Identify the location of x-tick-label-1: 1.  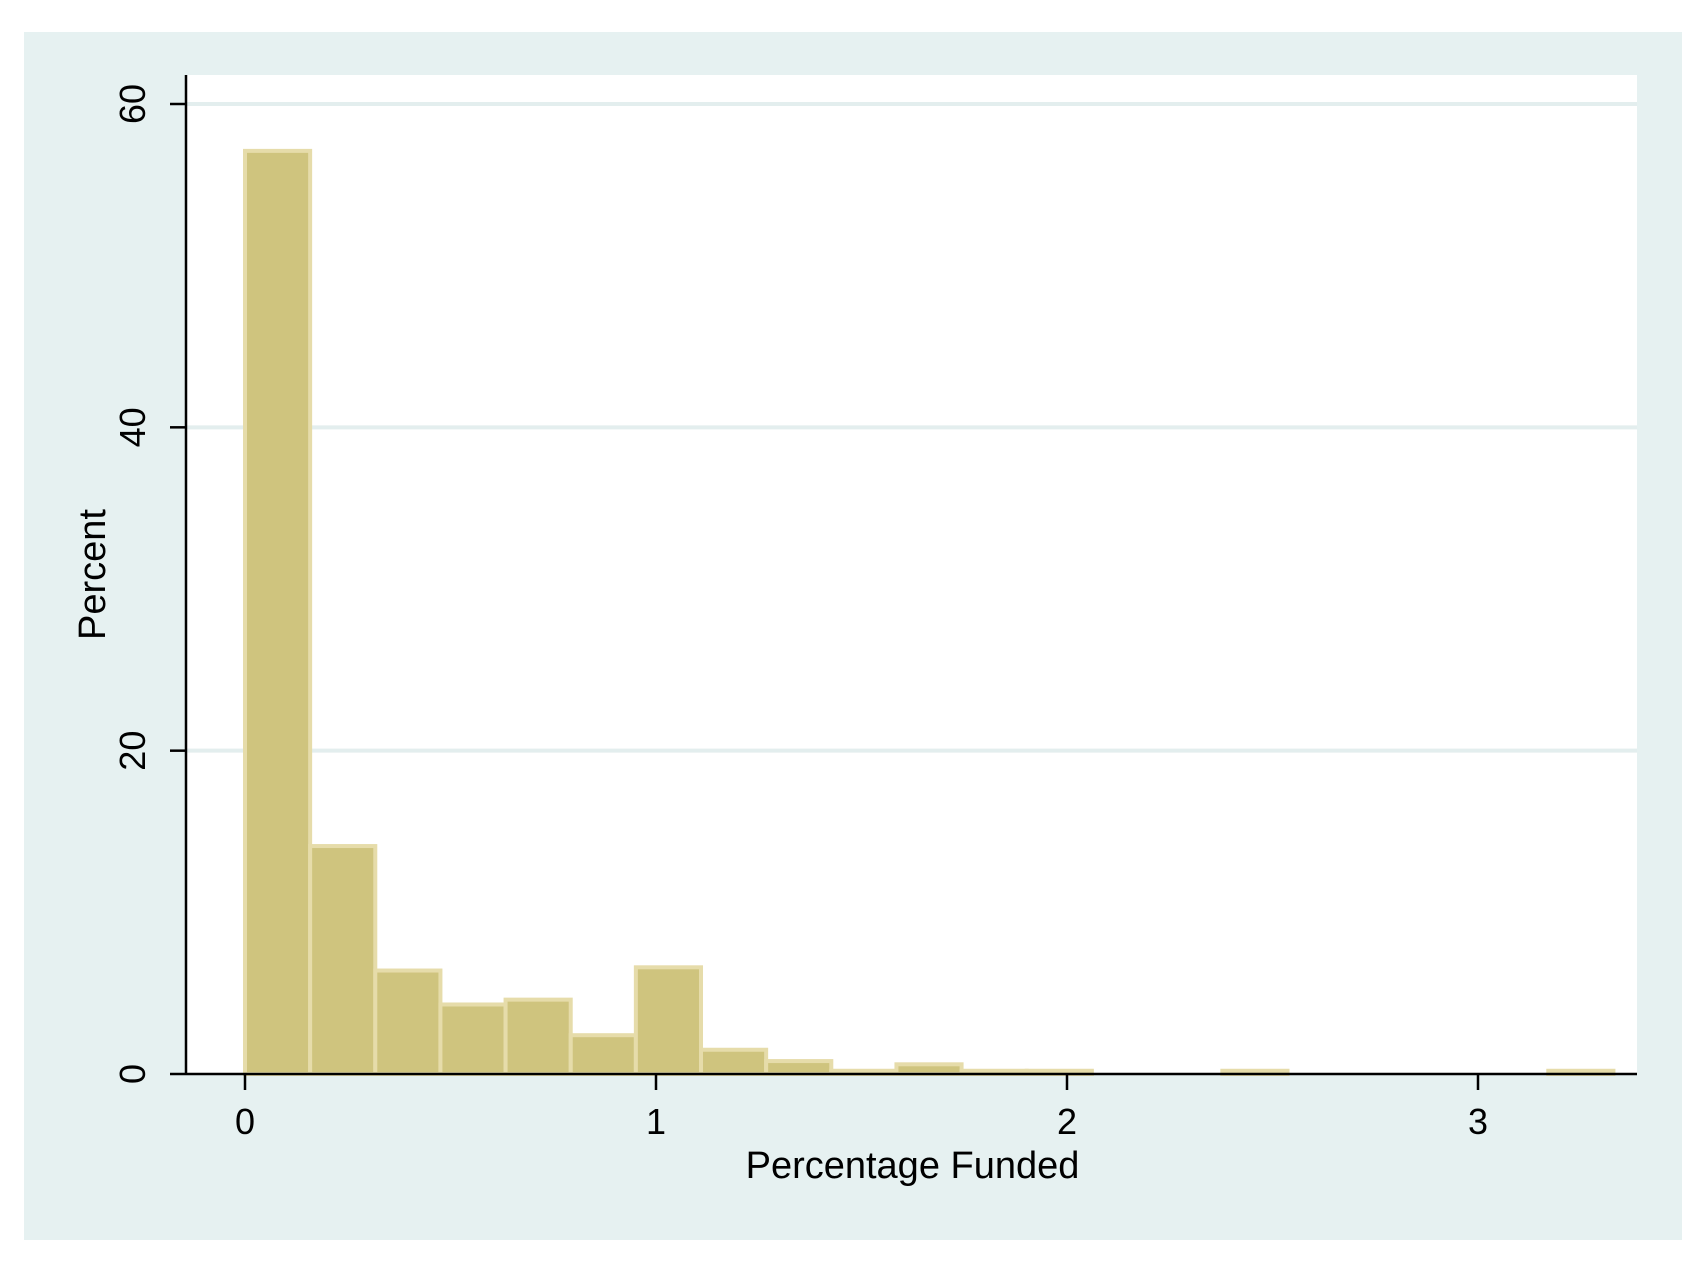
(656, 1121).